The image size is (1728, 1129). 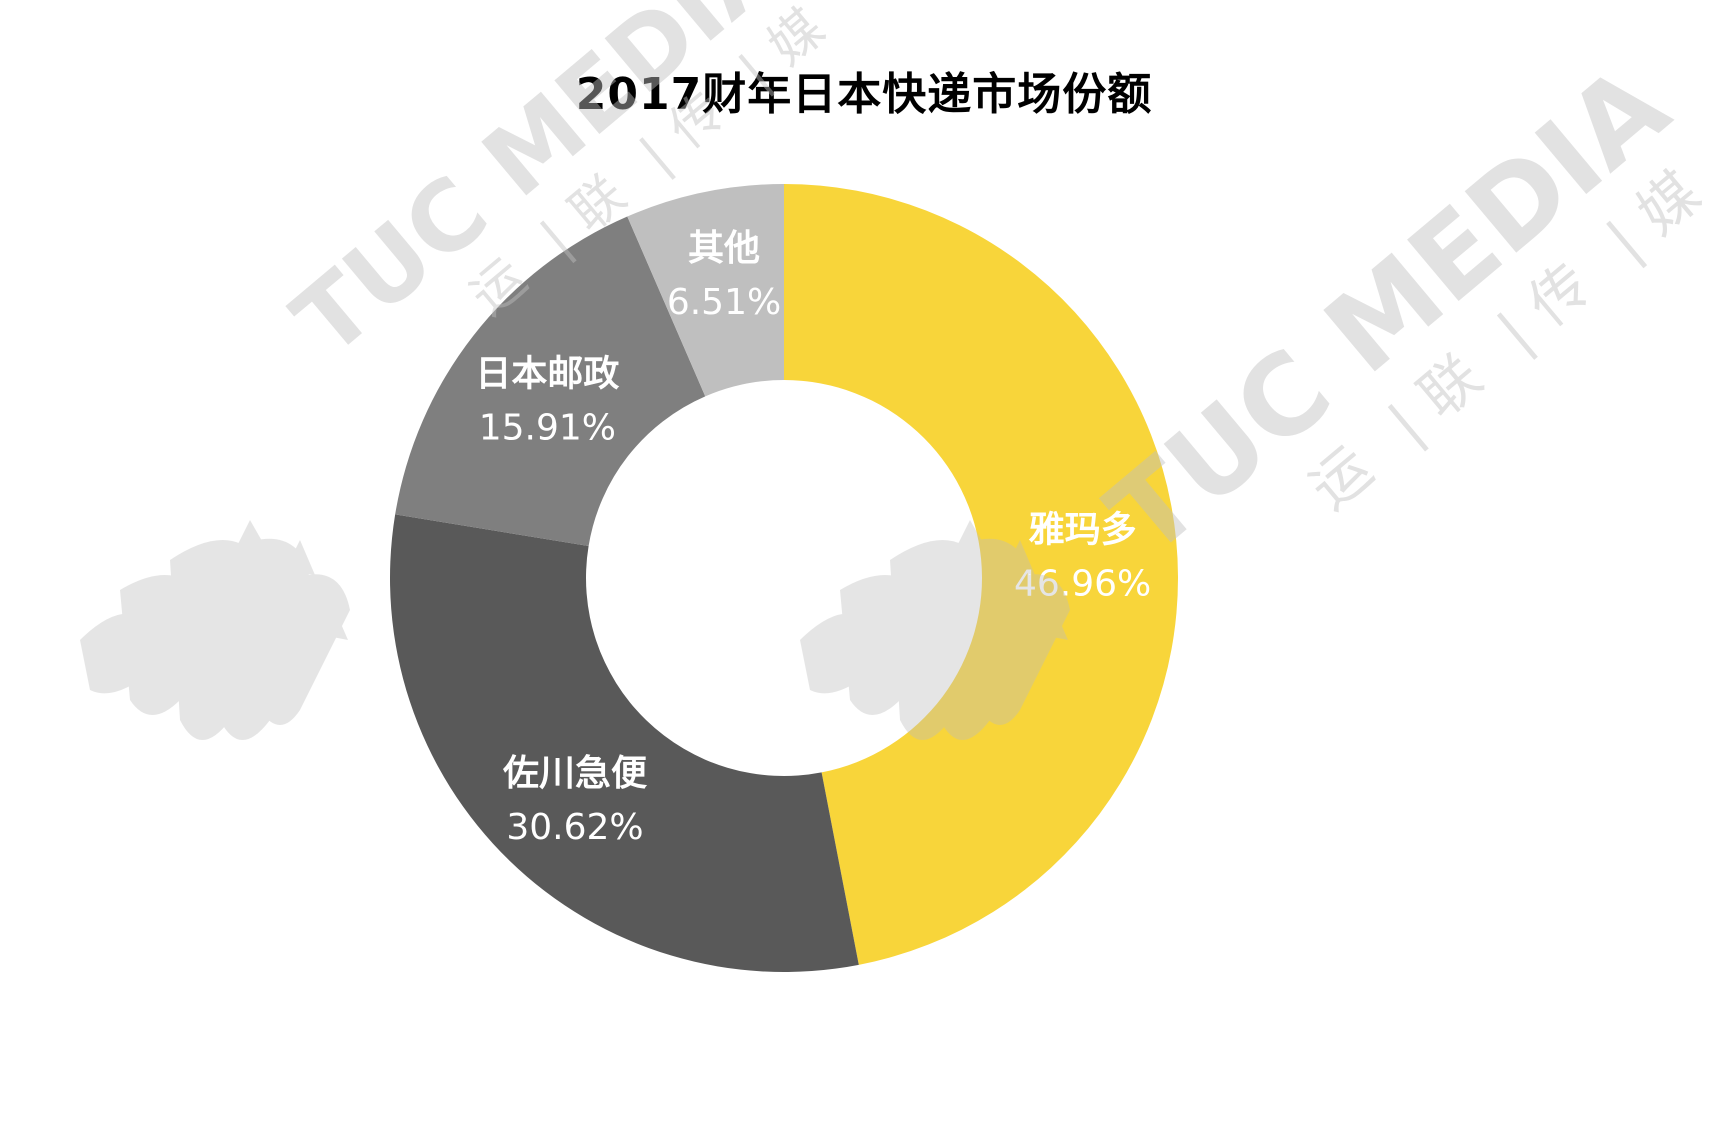 What do you see at coordinates (724, 302) in the screenshot?
I see `slice-value-3: 6.51%` at bounding box center [724, 302].